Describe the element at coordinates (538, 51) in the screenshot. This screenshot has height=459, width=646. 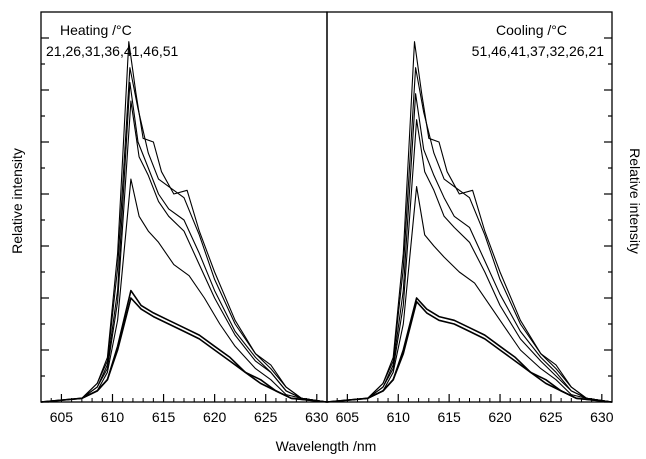
I see `annotation-temperatures: 51,46,41,37,32,26,21` at that location.